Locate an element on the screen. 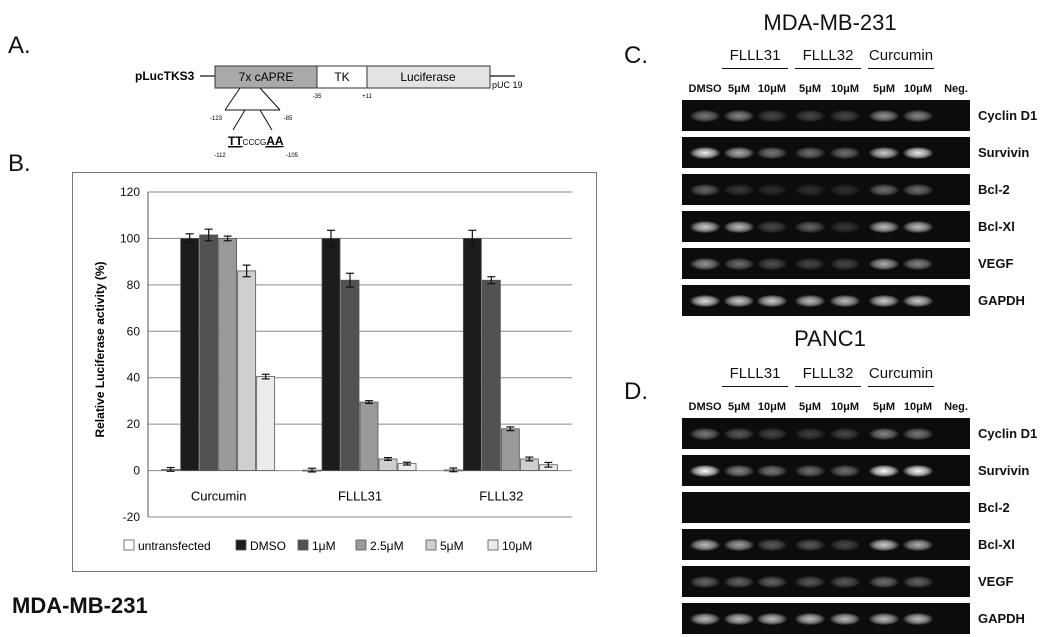 The height and width of the screenshot is (637, 1050). legend-label: 5μM is located at coordinates (452, 546).